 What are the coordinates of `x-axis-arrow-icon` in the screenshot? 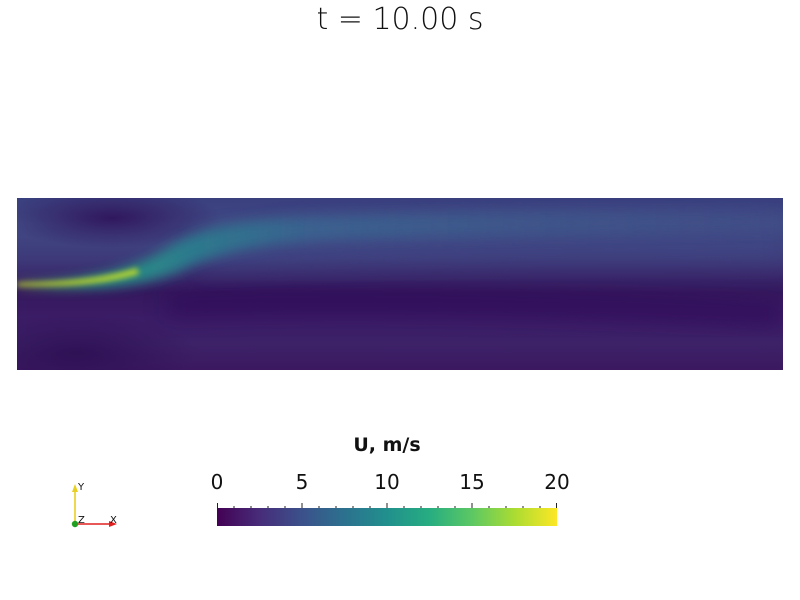 It's located at (113, 524).